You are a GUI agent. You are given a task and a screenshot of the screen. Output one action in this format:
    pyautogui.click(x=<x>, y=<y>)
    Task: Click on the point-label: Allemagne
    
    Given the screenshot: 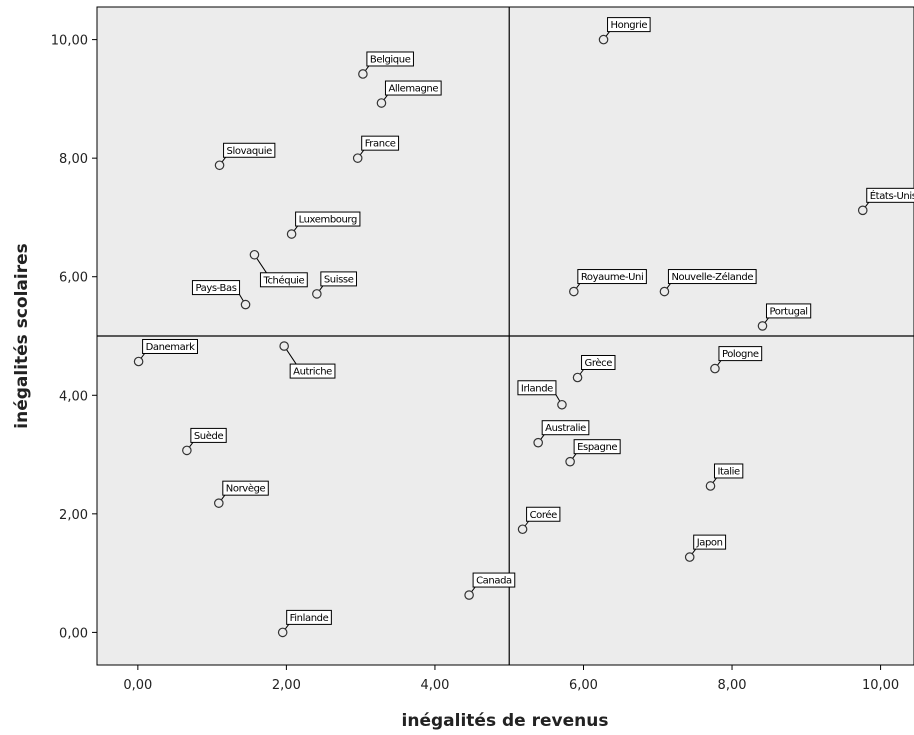 What is the action you would take?
    pyautogui.click(x=413, y=89)
    